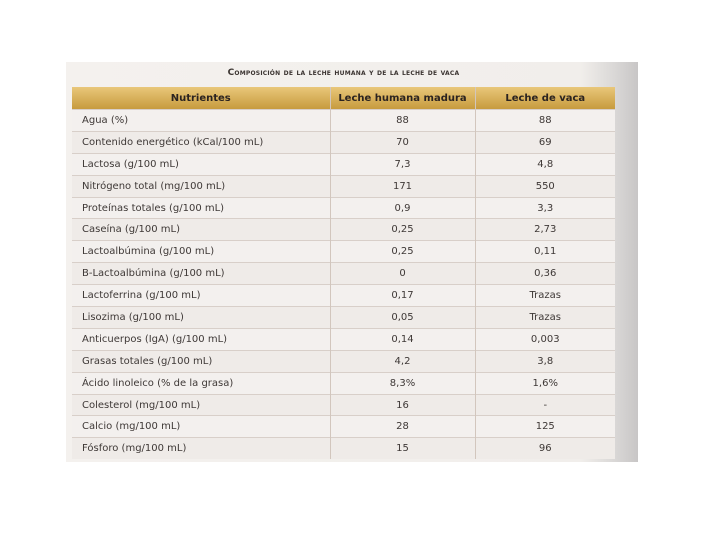 The height and width of the screenshot is (540, 720). What do you see at coordinates (544, 251) in the screenshot?
I see `value-cell: 0,11` at bounding box center [544, 251].